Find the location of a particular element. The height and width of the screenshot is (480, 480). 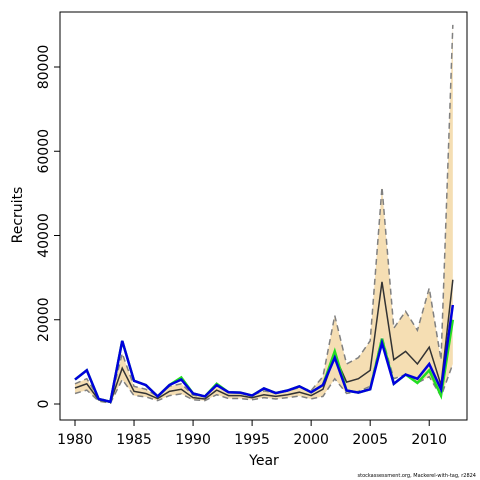

lower-bound-line is located at coordinates (264, 368).